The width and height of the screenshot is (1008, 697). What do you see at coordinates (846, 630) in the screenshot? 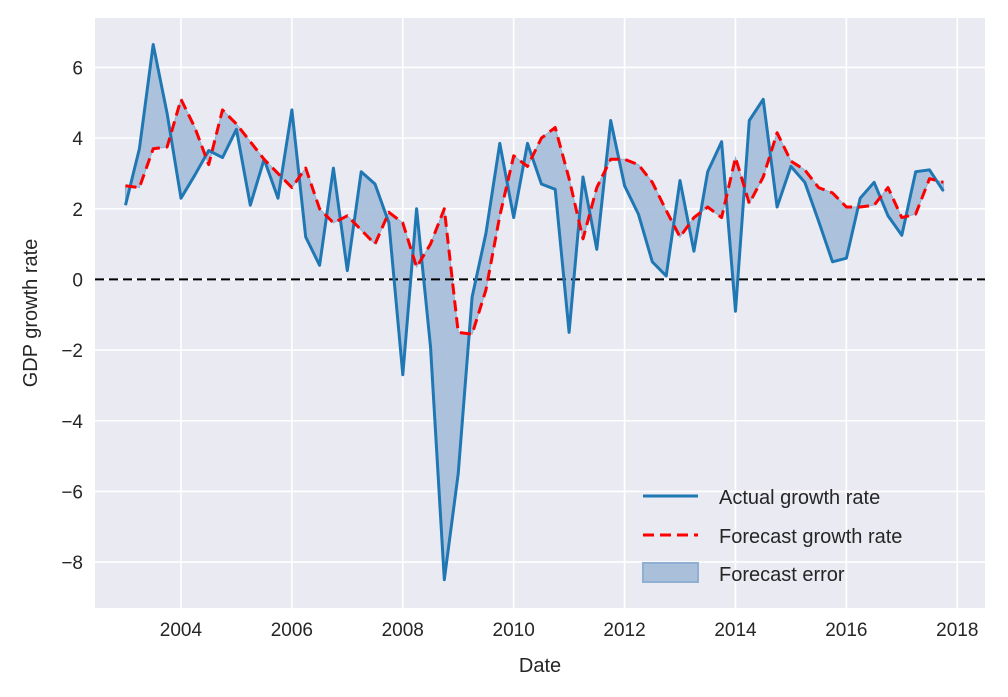
I see `x-tick-label: 2016` at bounding box center [846, 630].